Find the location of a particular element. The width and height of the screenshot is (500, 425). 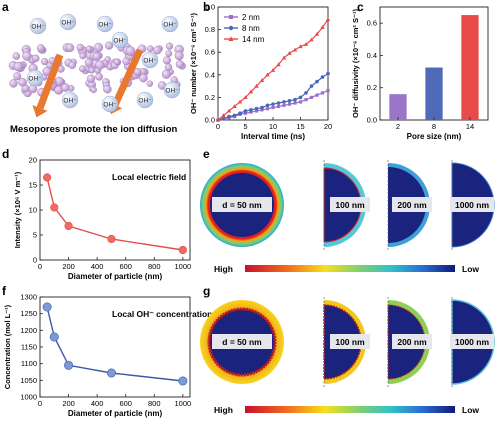

chart-annotation: Local OH⁻ concentration is located at coordinates (162, 314).